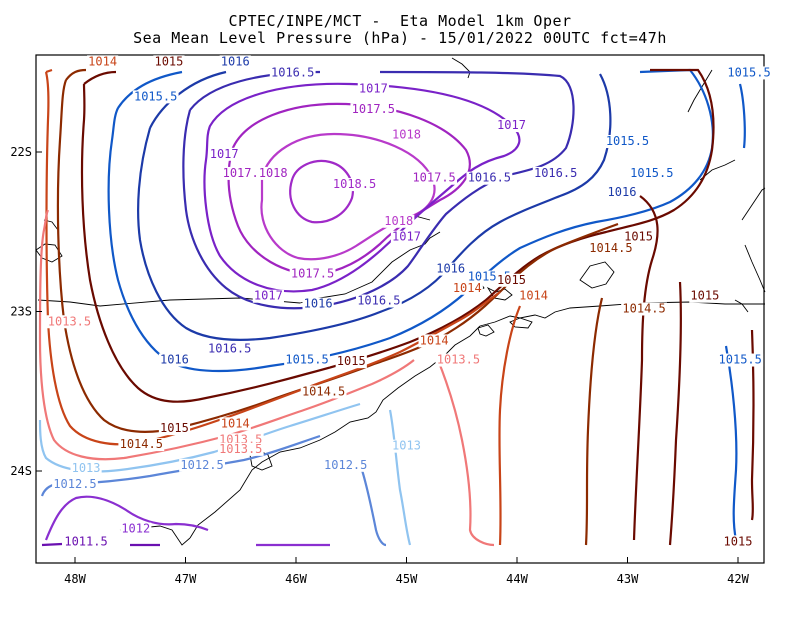  I want to click on x-tick-label: 47W, so click(186, 579).